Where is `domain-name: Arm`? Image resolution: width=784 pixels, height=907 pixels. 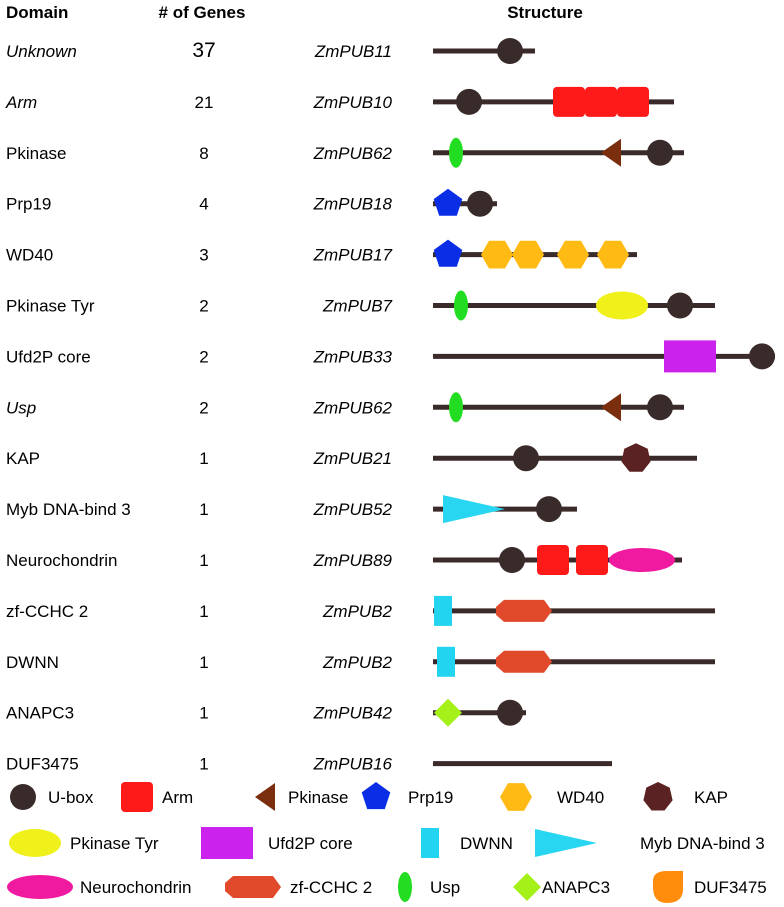
domain-name: Arm is located at coordinates (21, 102).